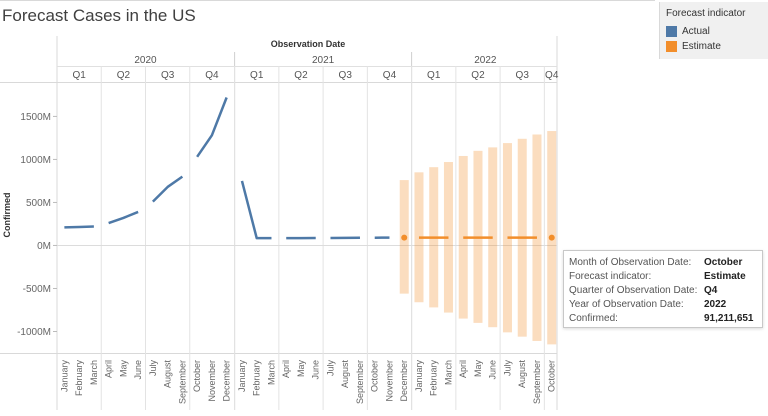 The width and height of the screenshot is (768, 416). I want to click on tooltip-label: Year of Observation Date:, so click(626, 304).